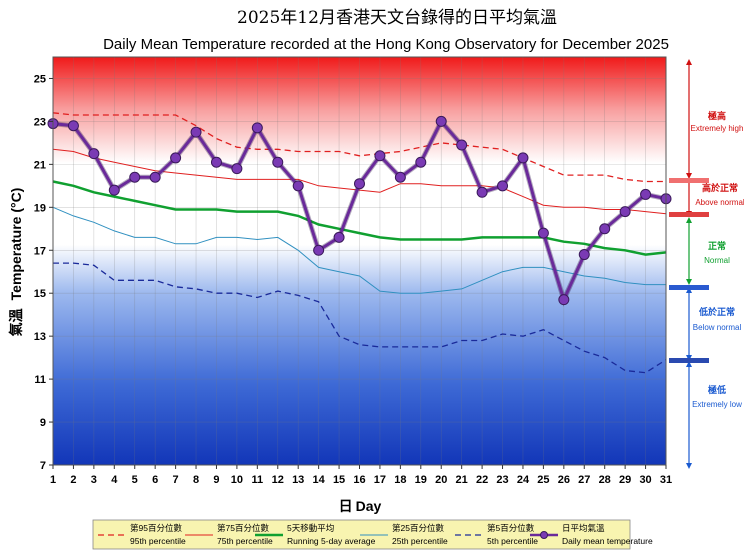 The image size is (744, 555). Describe the element at coordinates (400, 480) in the screenshot. I see `x-tick-label: 18` at that location.